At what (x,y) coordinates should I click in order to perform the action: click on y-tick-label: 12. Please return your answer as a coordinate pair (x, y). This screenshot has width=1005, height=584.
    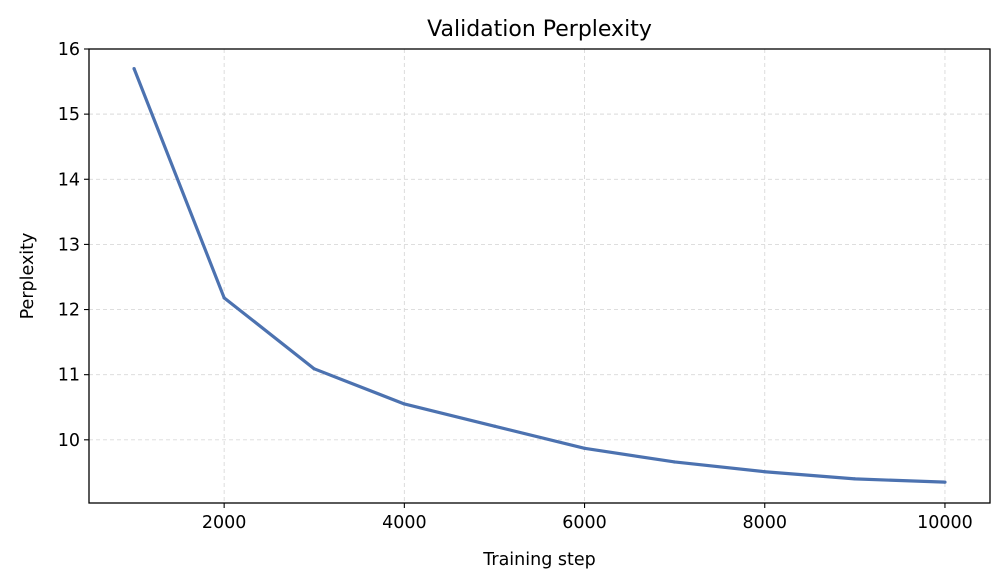
    Looking at the image, I should click on (69, 311).